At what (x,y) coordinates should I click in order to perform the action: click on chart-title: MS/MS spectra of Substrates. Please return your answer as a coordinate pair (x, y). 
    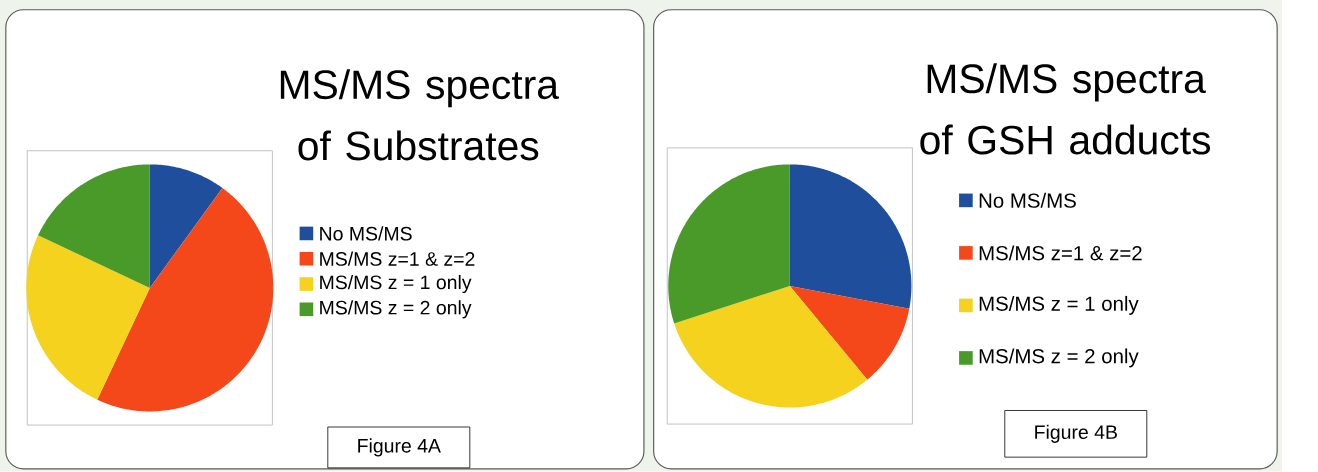
    Looking at the image, I should click on (419, 115).